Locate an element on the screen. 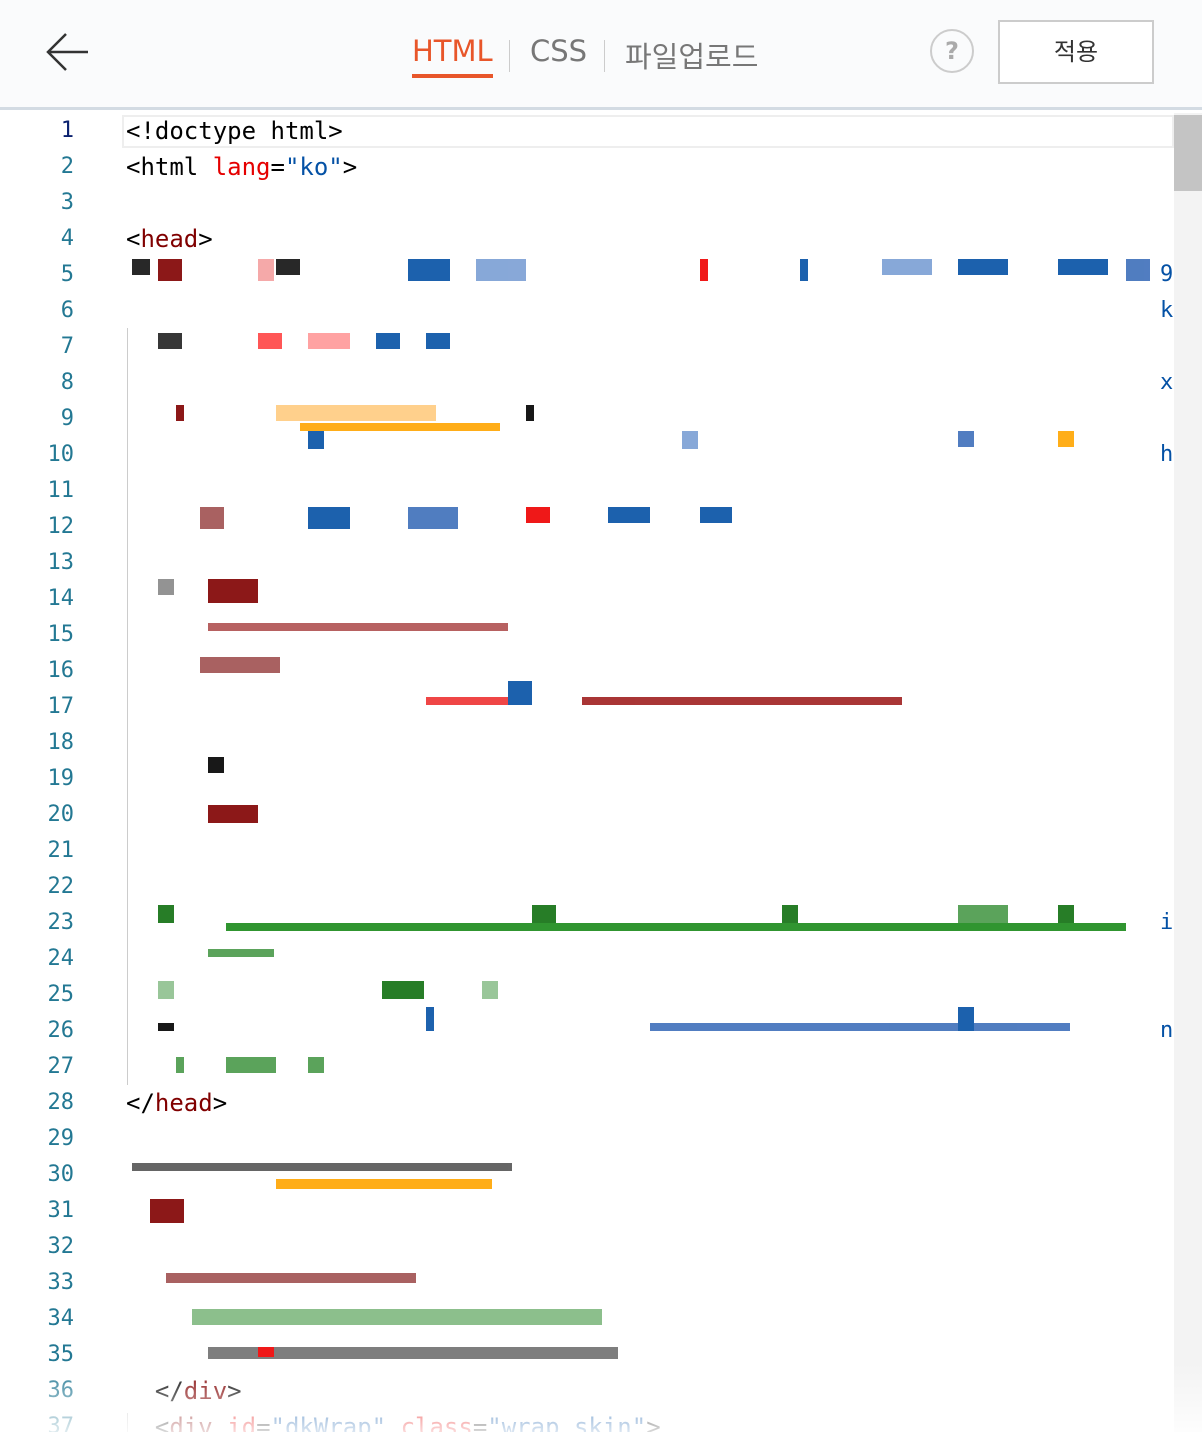  line-number: 9 is located at coordinates (67, 418).